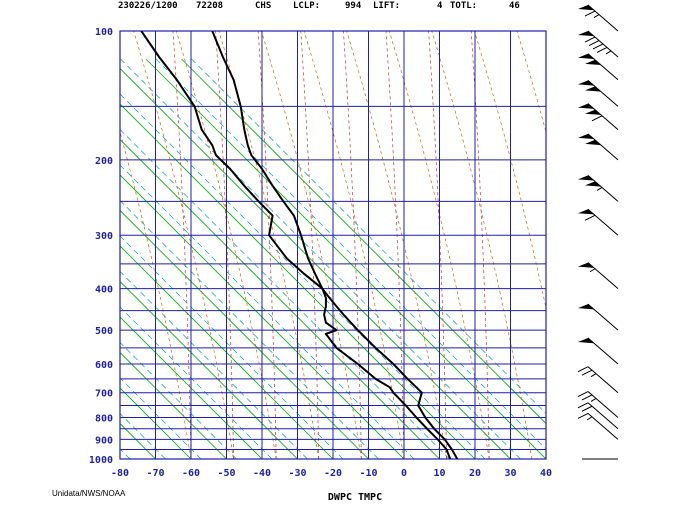  I want to click on temperature-tick-label: -50, so click(226, 473).